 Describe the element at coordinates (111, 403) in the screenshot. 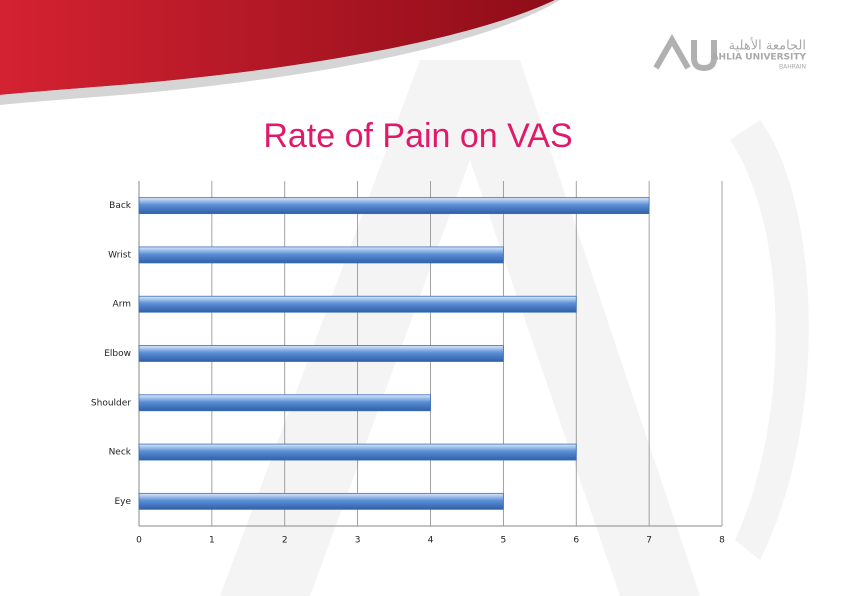

I see `y-tick-label: Shoulder` at that location.